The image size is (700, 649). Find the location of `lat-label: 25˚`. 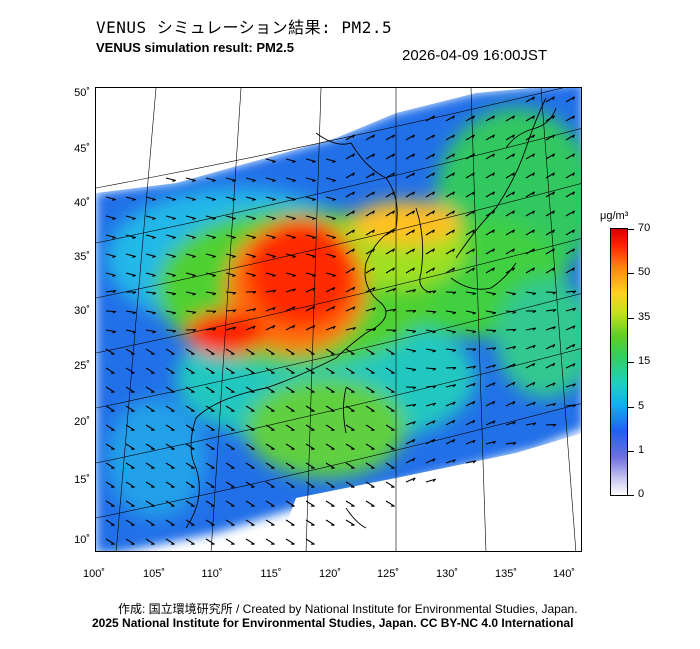

lat-label: 25˚ is located at coordinates (82, 366).